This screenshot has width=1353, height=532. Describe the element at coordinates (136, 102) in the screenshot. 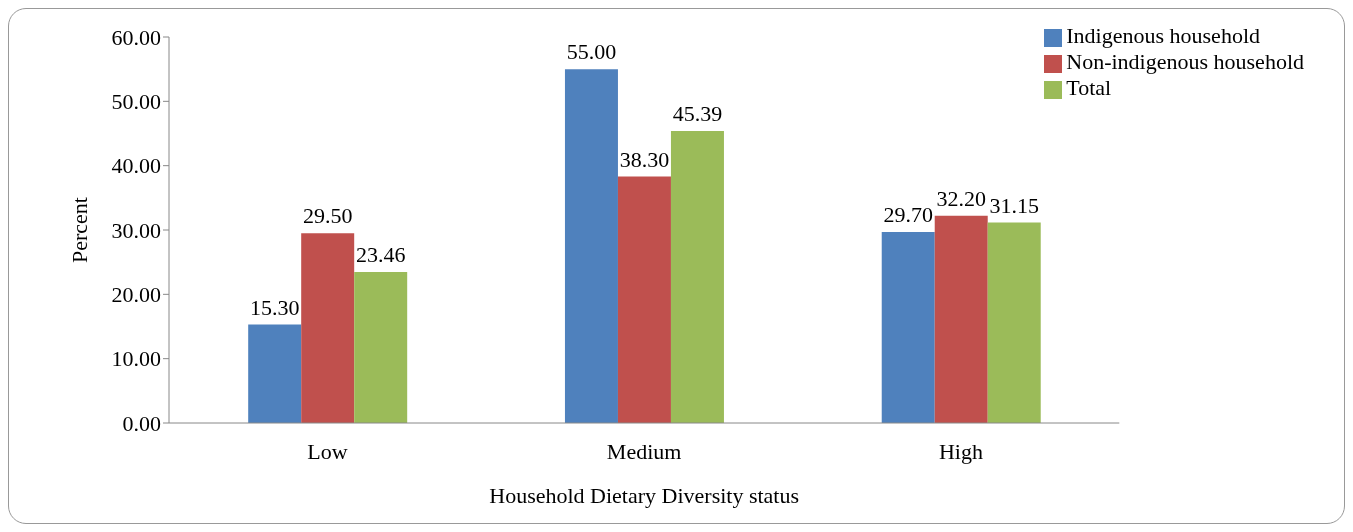

I see `y-tick-label: 50.00` at that location.